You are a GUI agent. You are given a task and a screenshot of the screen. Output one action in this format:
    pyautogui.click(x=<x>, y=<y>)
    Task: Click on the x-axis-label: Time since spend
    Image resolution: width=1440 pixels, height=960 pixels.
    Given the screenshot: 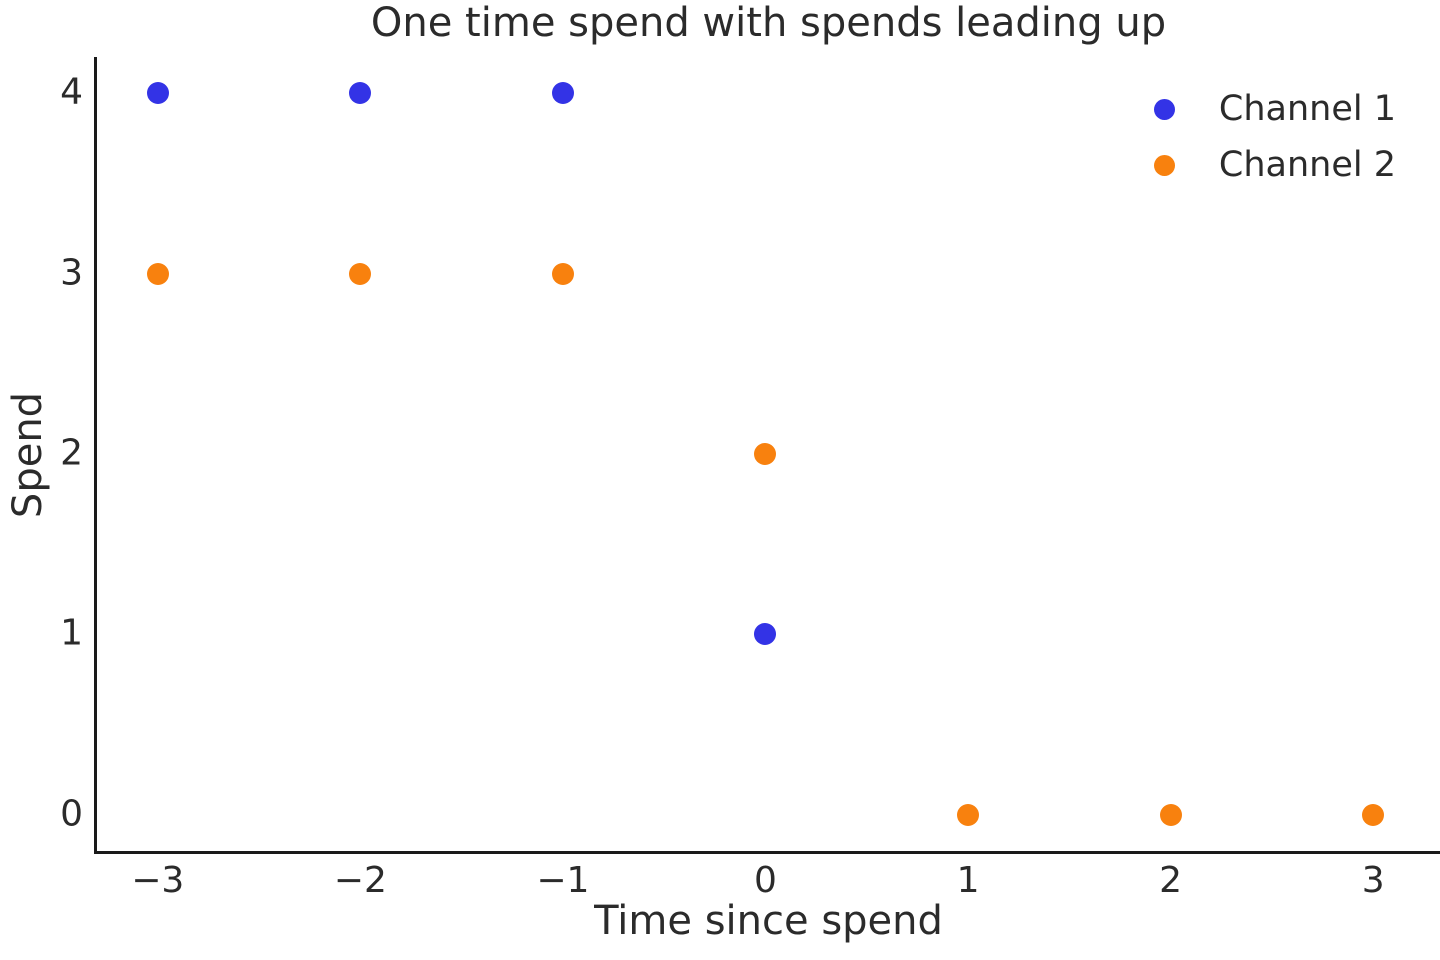 What is the action you would take?
    pyautogui.click(x=768, y=921)
    